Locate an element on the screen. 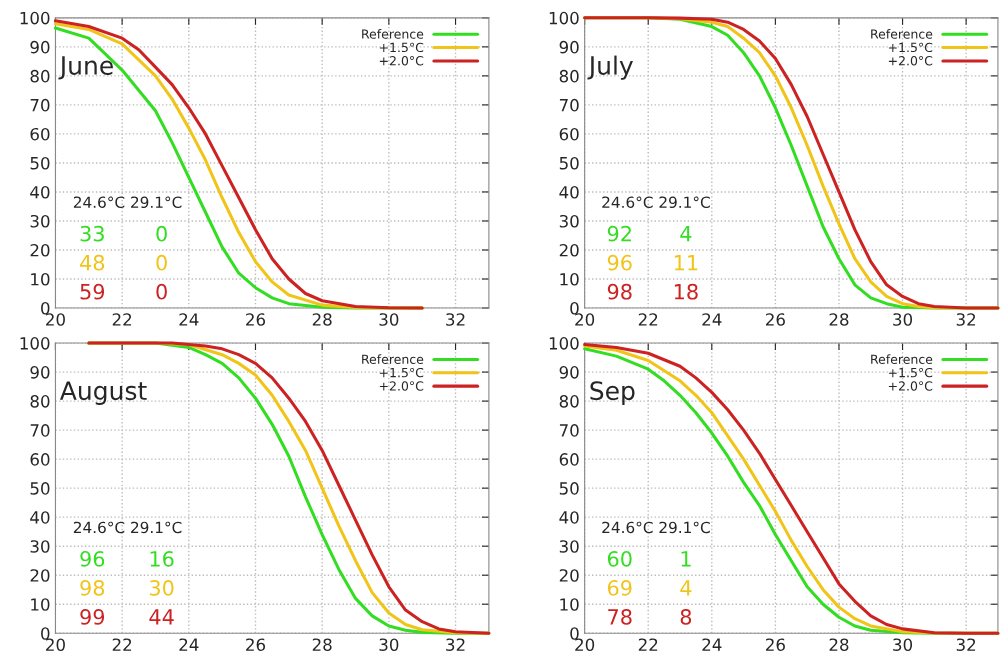  annotation: 60 is located at coordinates (619, 558).